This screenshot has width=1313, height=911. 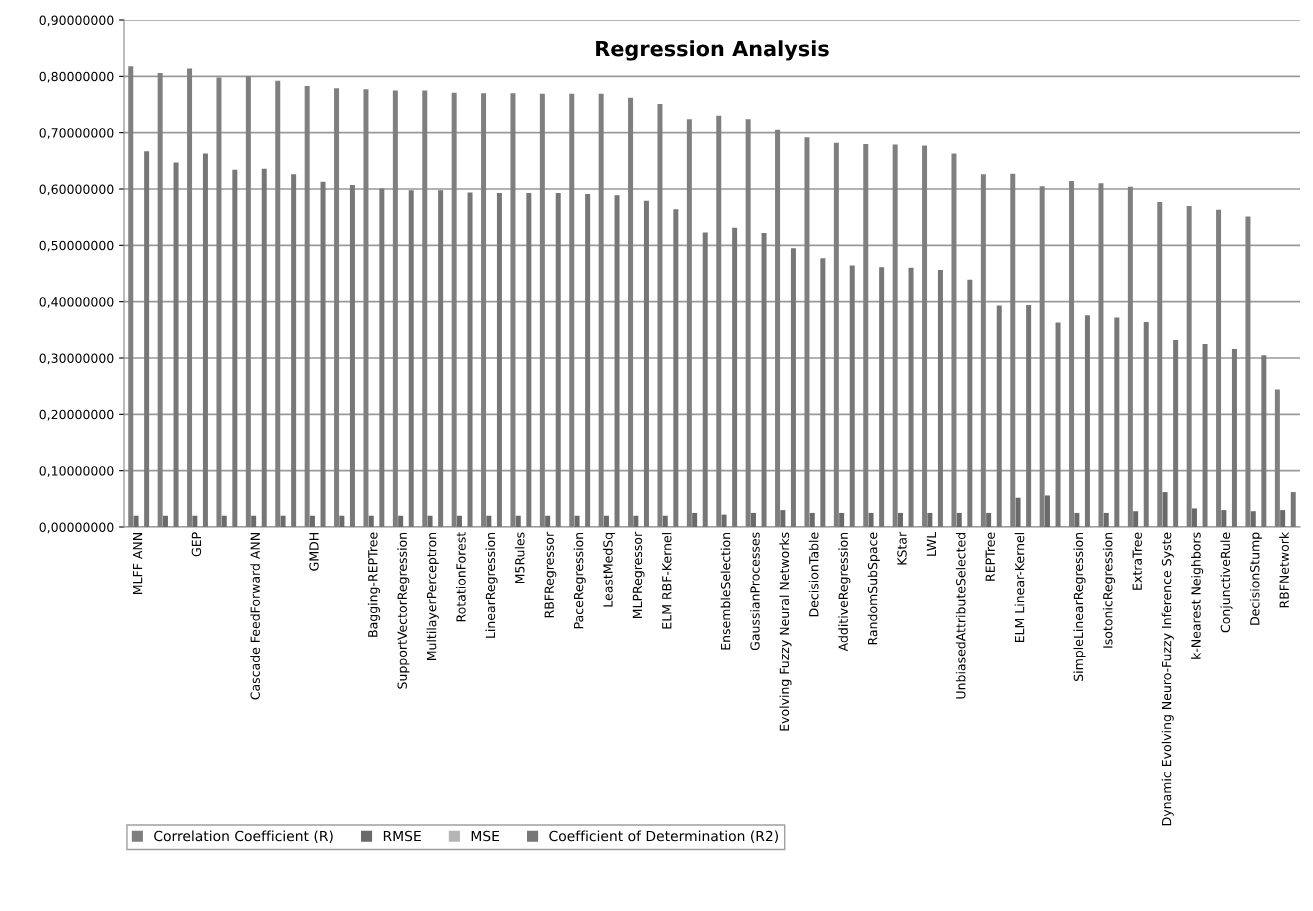 I want to click on x-tick-label: RotationForest, so click(x=461, y=577).